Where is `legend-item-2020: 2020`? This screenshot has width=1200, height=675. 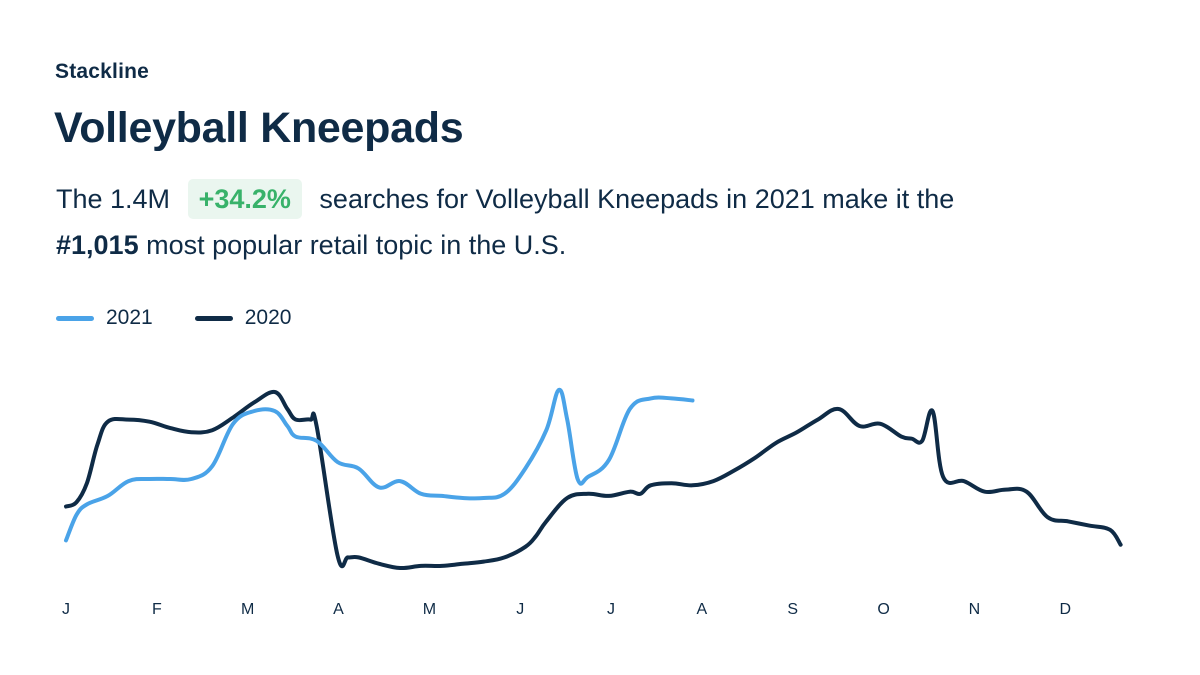 legend-item-2020: 2020 is located at coordinates (243, 318).